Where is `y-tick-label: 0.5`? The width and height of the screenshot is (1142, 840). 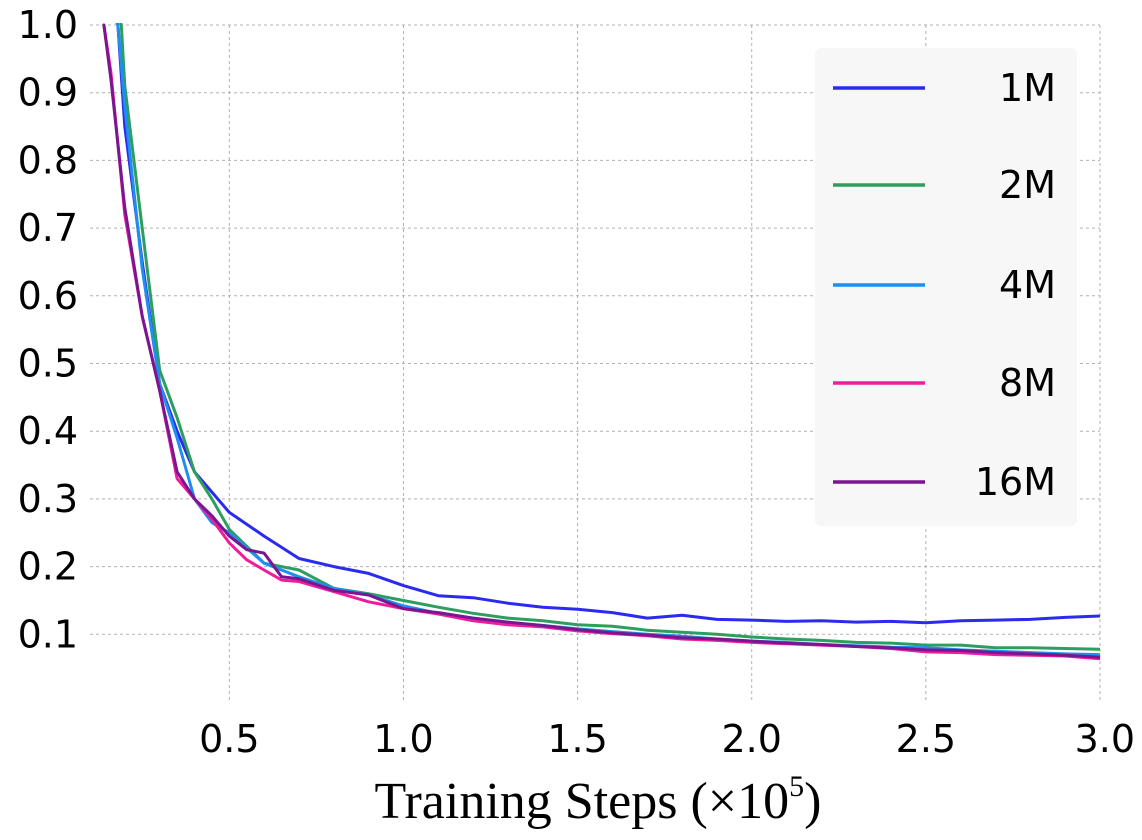
y-tick-label: 0.5 is located at coordinates (48, 364).